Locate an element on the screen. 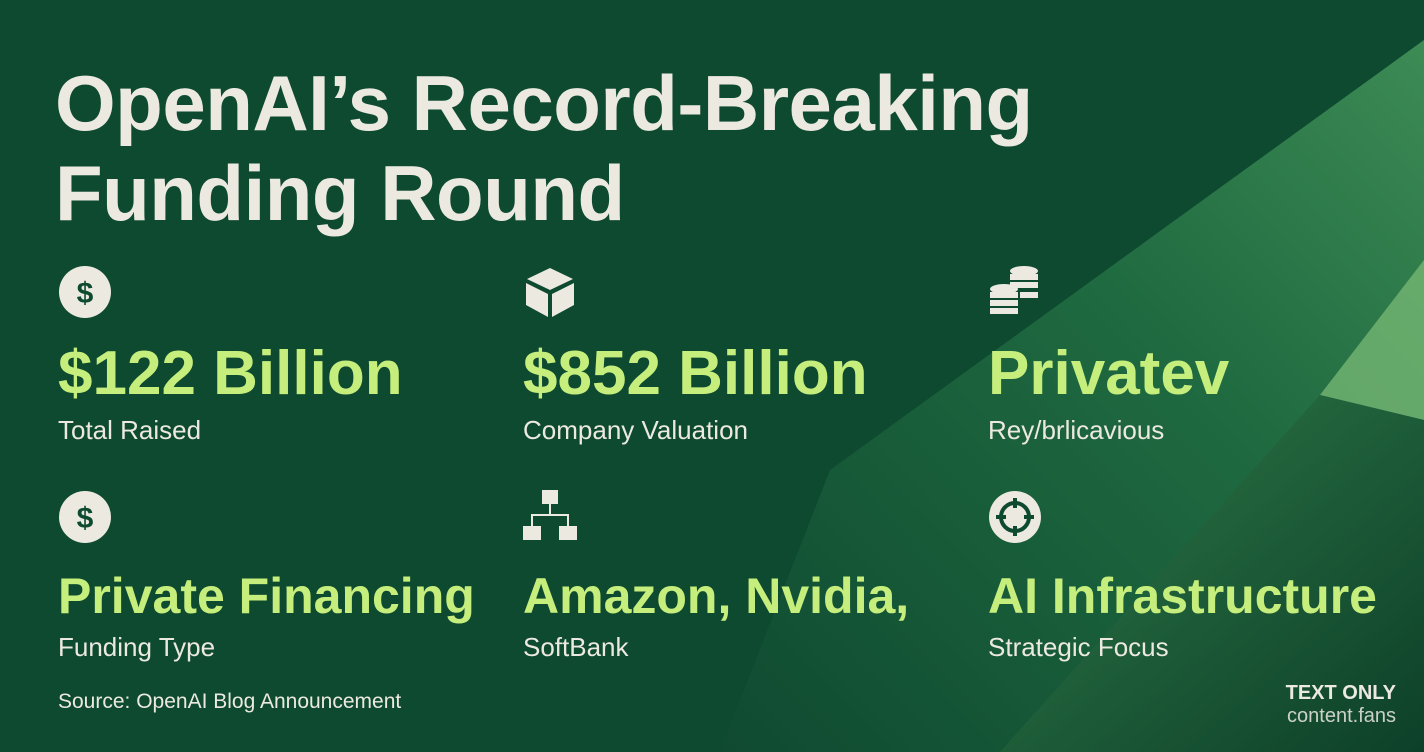 The width and height of the screenshot is (1424, 752). source: Source: OpenAI Blog Announcement is located at coordinates (230, 701).